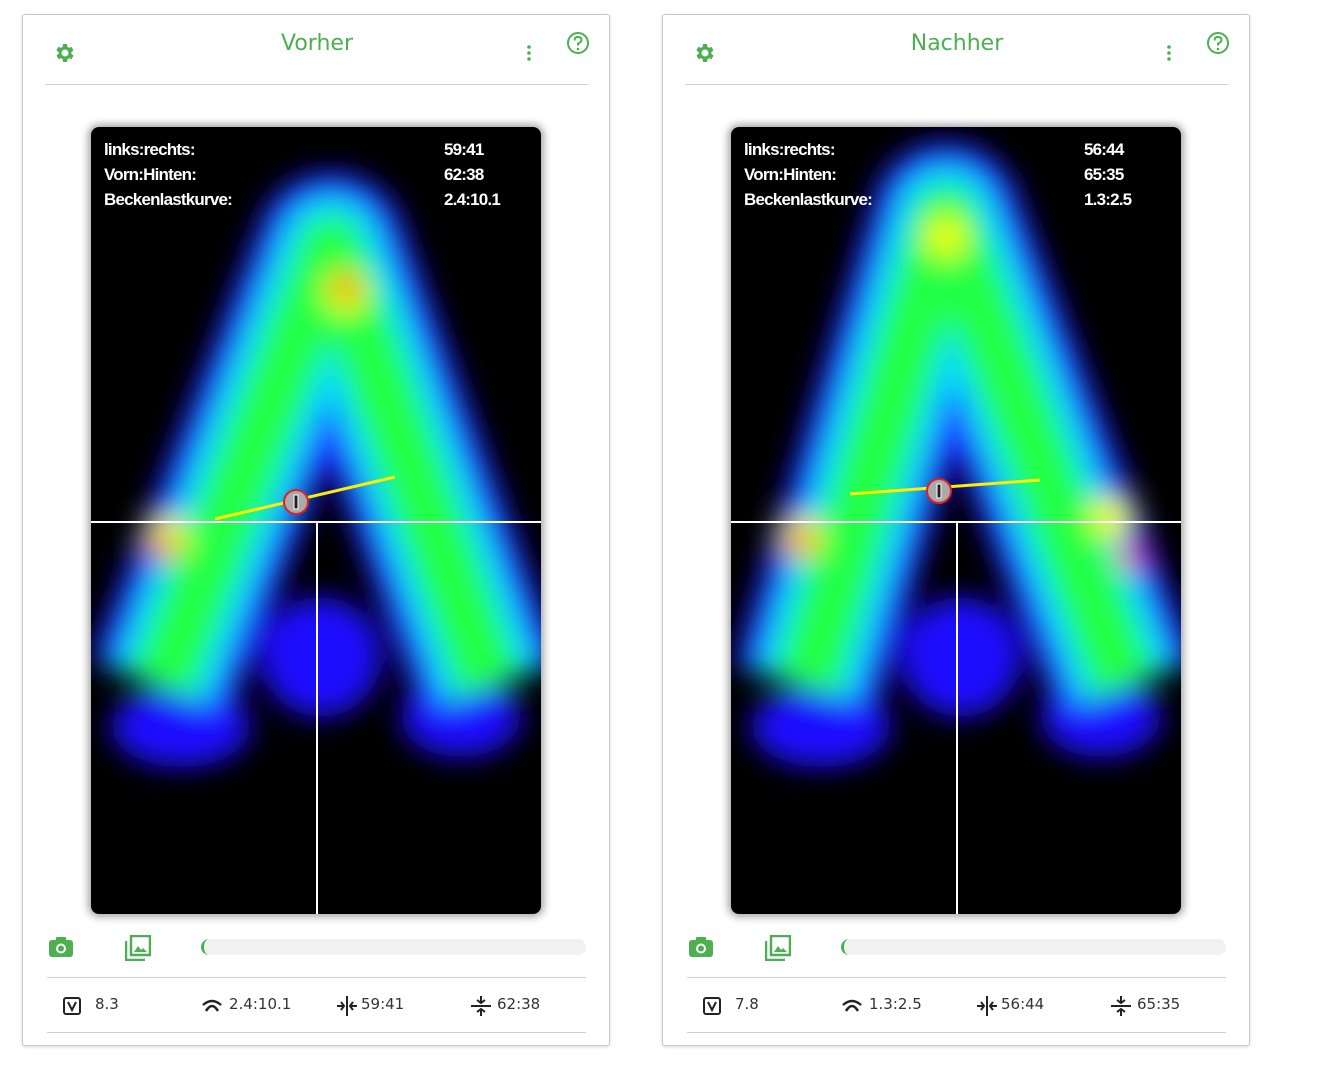  Describe the element at coordinates (1023, 1004) in the screenshot. I see `footer-value: 56:44` at that location.